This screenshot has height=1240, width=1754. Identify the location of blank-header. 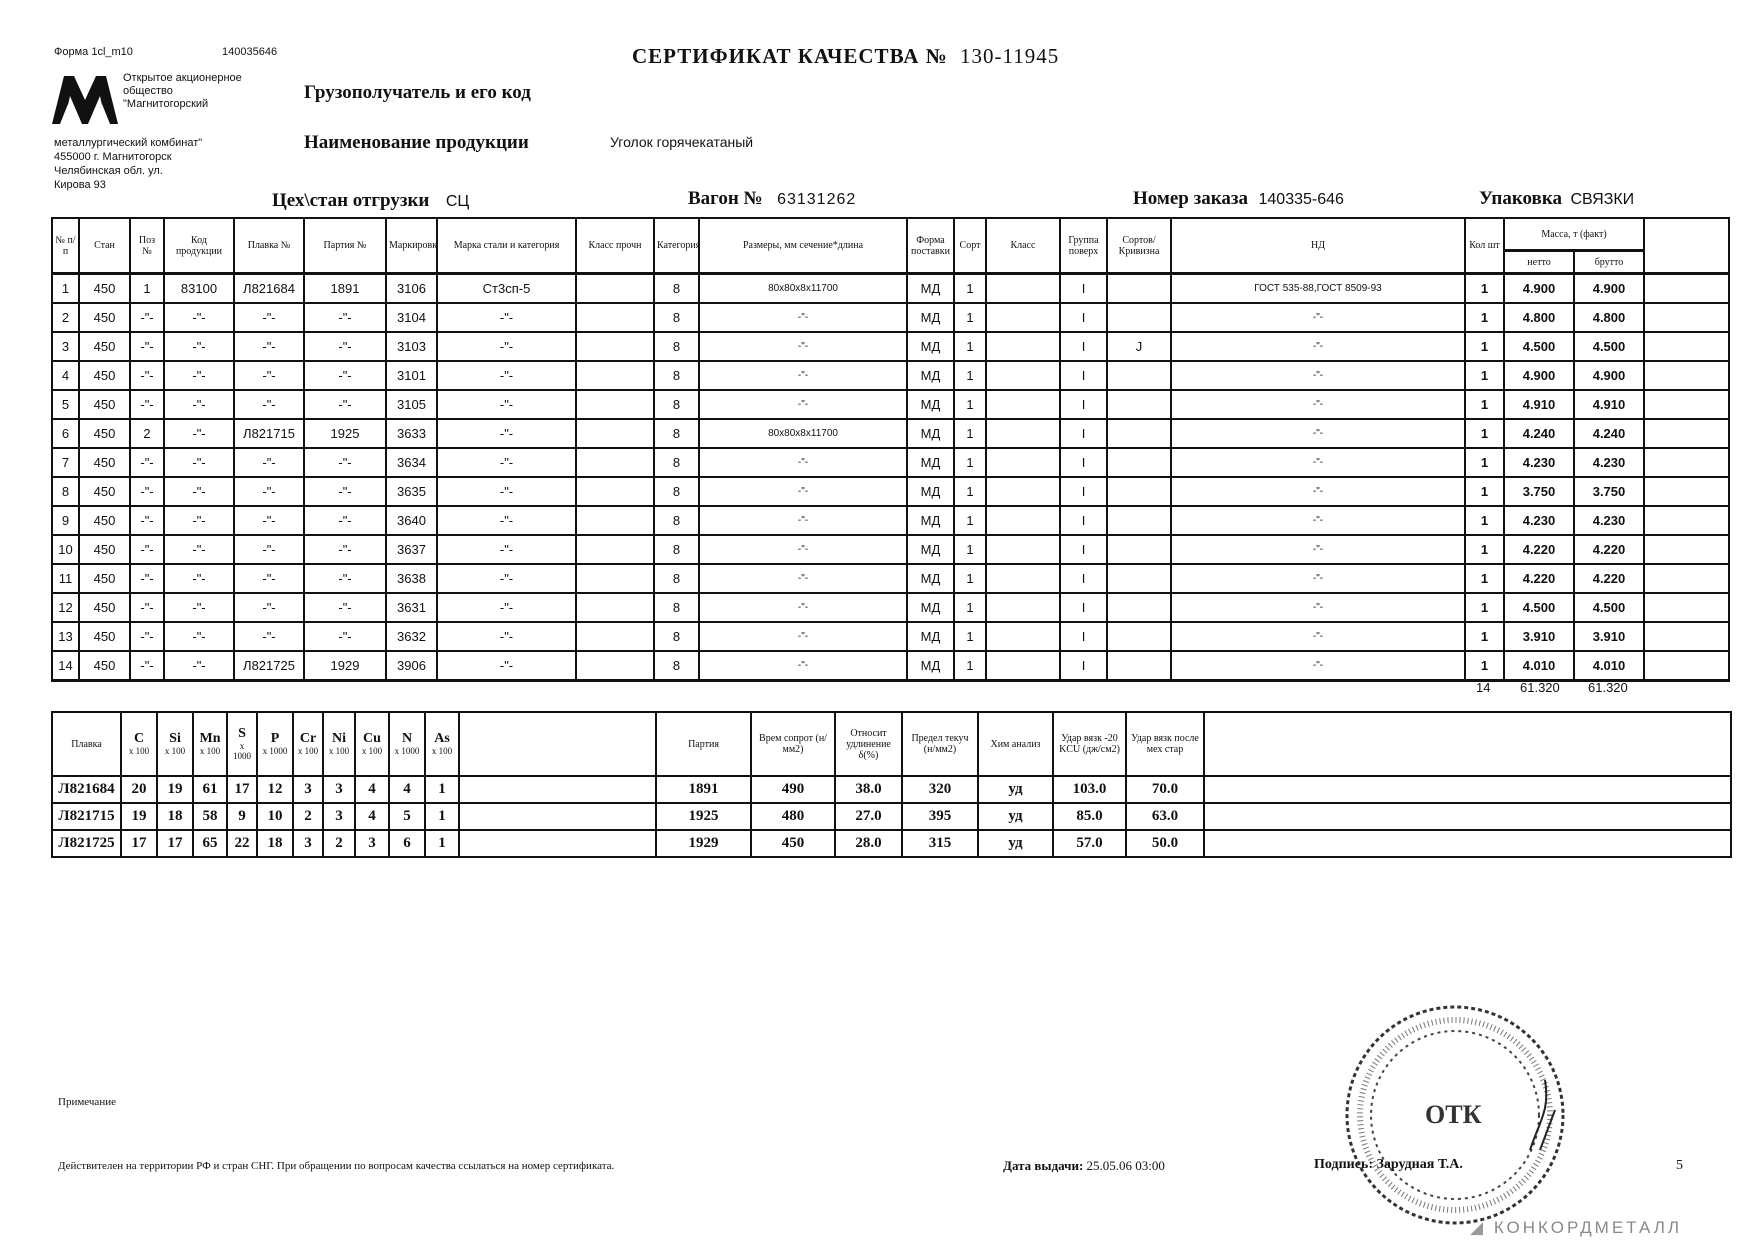
(557, 744).